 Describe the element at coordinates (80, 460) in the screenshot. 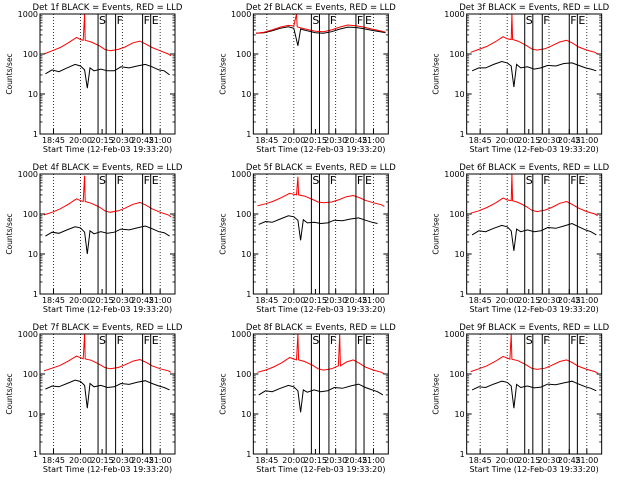

I see `x-tick-label: 20:00` at that location.